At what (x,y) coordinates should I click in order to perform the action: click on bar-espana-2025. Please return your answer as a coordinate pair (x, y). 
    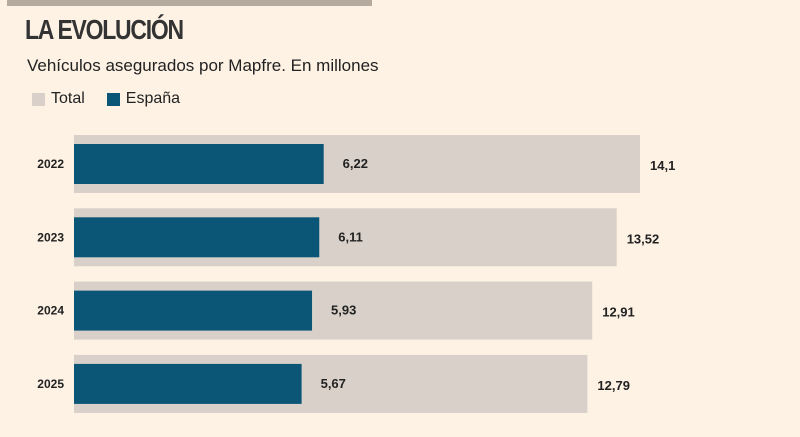
    Looking at the image, I should click on (188, 383).